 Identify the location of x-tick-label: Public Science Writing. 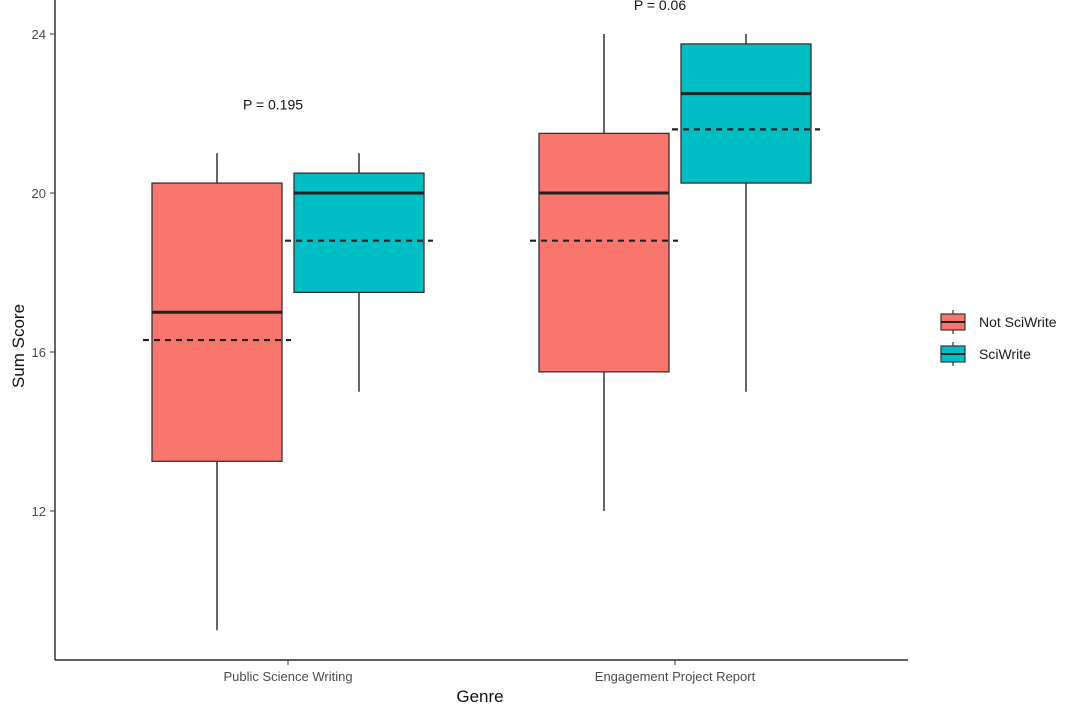
(287, 676).